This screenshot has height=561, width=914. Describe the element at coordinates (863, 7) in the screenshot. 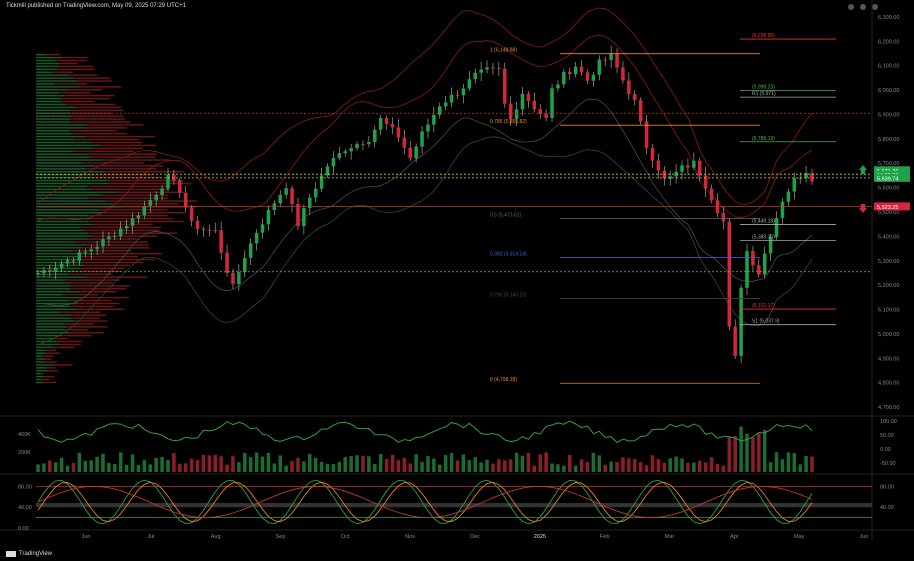

I see `share-icon` at that location.